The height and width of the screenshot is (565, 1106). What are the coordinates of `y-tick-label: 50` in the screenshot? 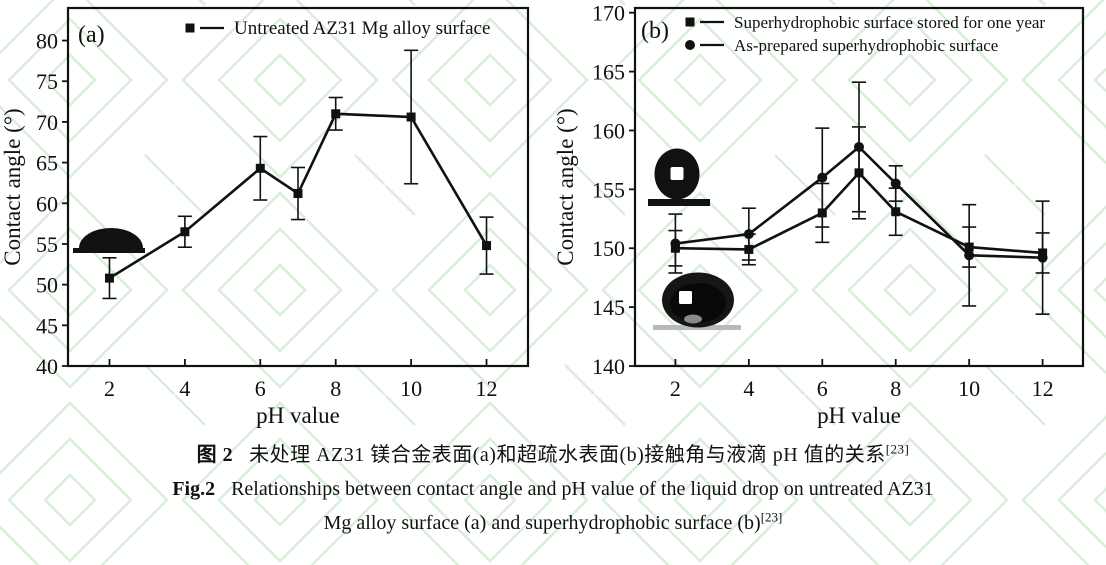 It's located at (47, 285).